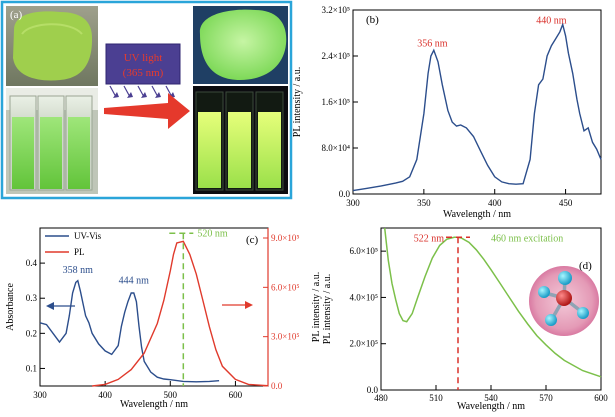 The height and width of the screenshot is (417, 615). What do you see at coordinates (491, 406) in the screenshot?
I see `chart-d-xlabel: Wavelength / nm` at bounding box center [491, 406].